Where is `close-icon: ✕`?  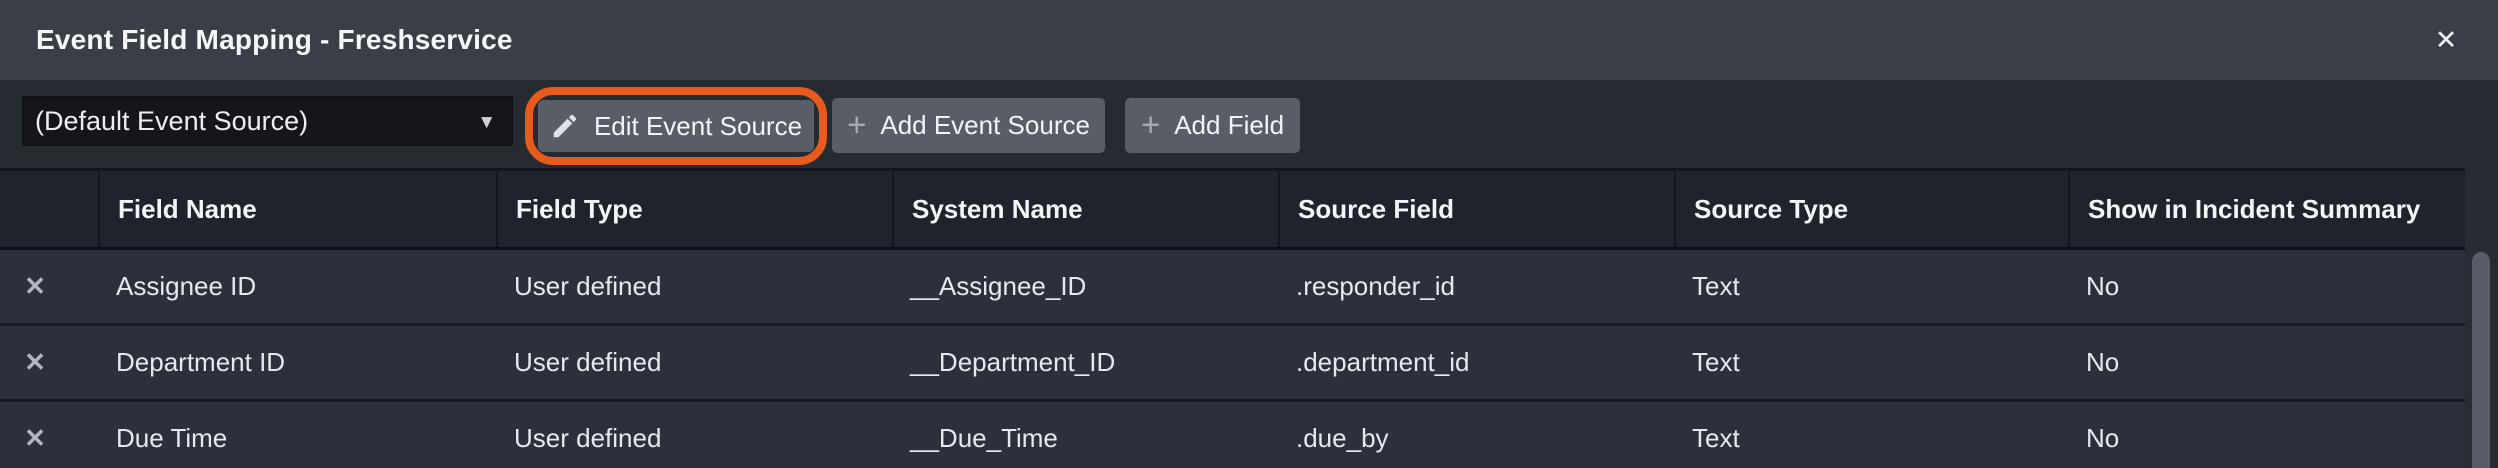
close-icon: ✕ is located at coordinates (2446, 39).